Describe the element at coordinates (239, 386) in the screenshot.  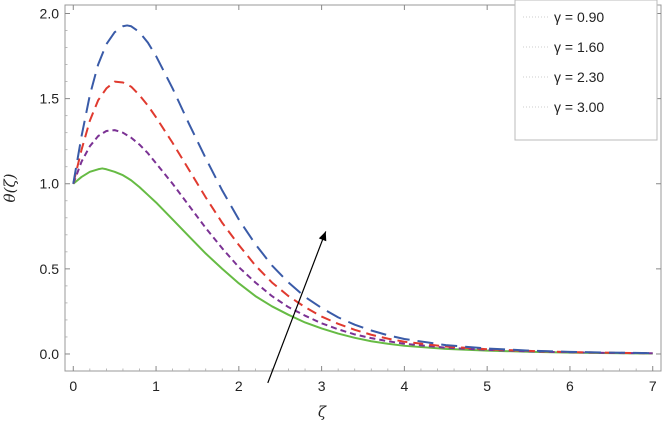
I see `x-tick-label: 2` at that location.